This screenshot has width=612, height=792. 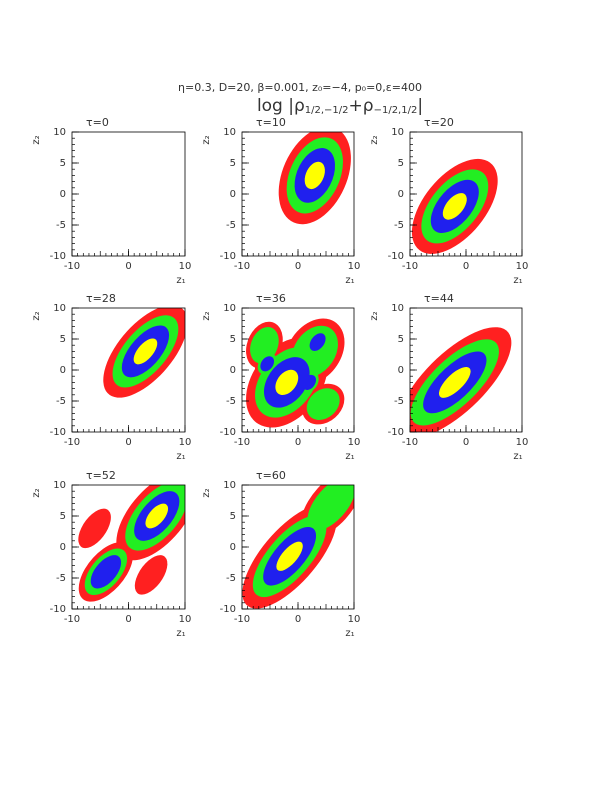 I want to click on figure-title: η=0.3, D=20, β=0.001, z₀=−4, p₀=0,ε=400, so click(x=300, y=87).